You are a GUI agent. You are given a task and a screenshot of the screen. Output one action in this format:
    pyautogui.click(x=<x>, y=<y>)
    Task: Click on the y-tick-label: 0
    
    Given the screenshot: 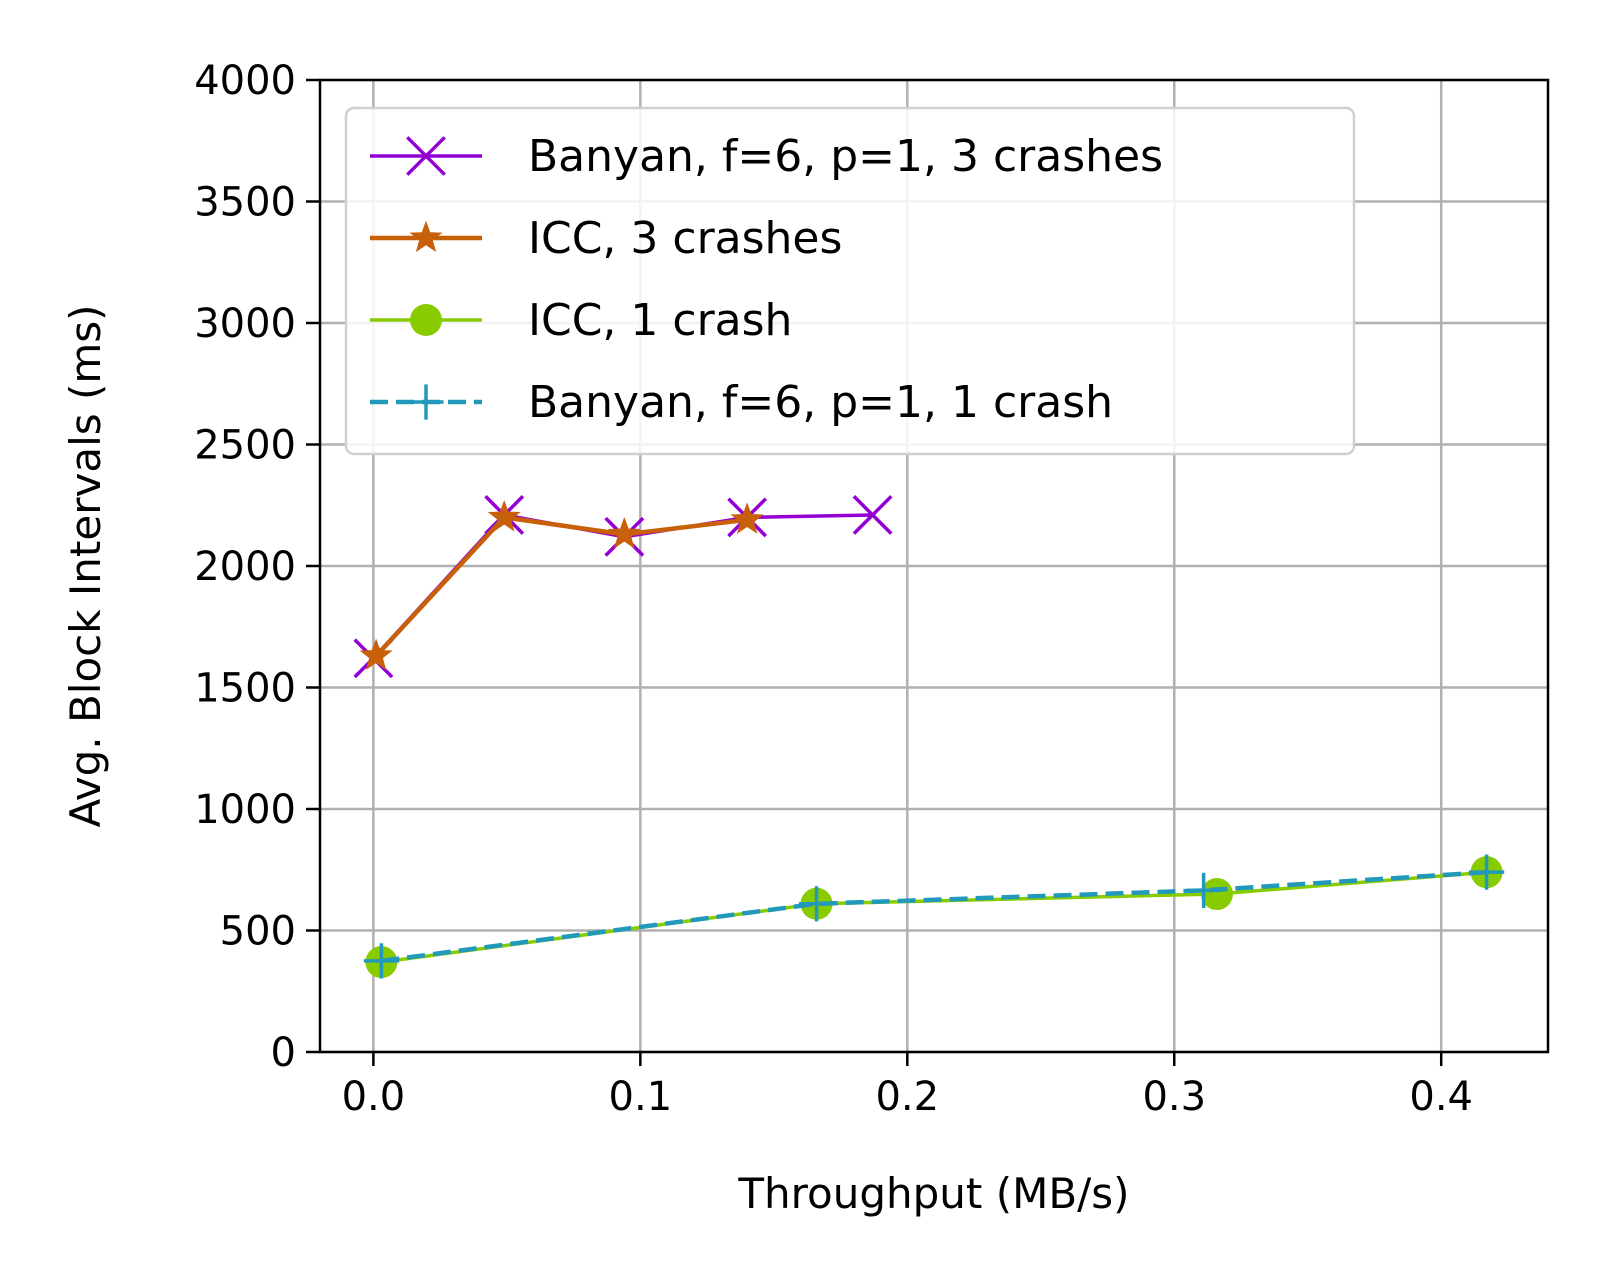 What is the action you would take?
    pyautogui.click(x=283, y=1053)
    